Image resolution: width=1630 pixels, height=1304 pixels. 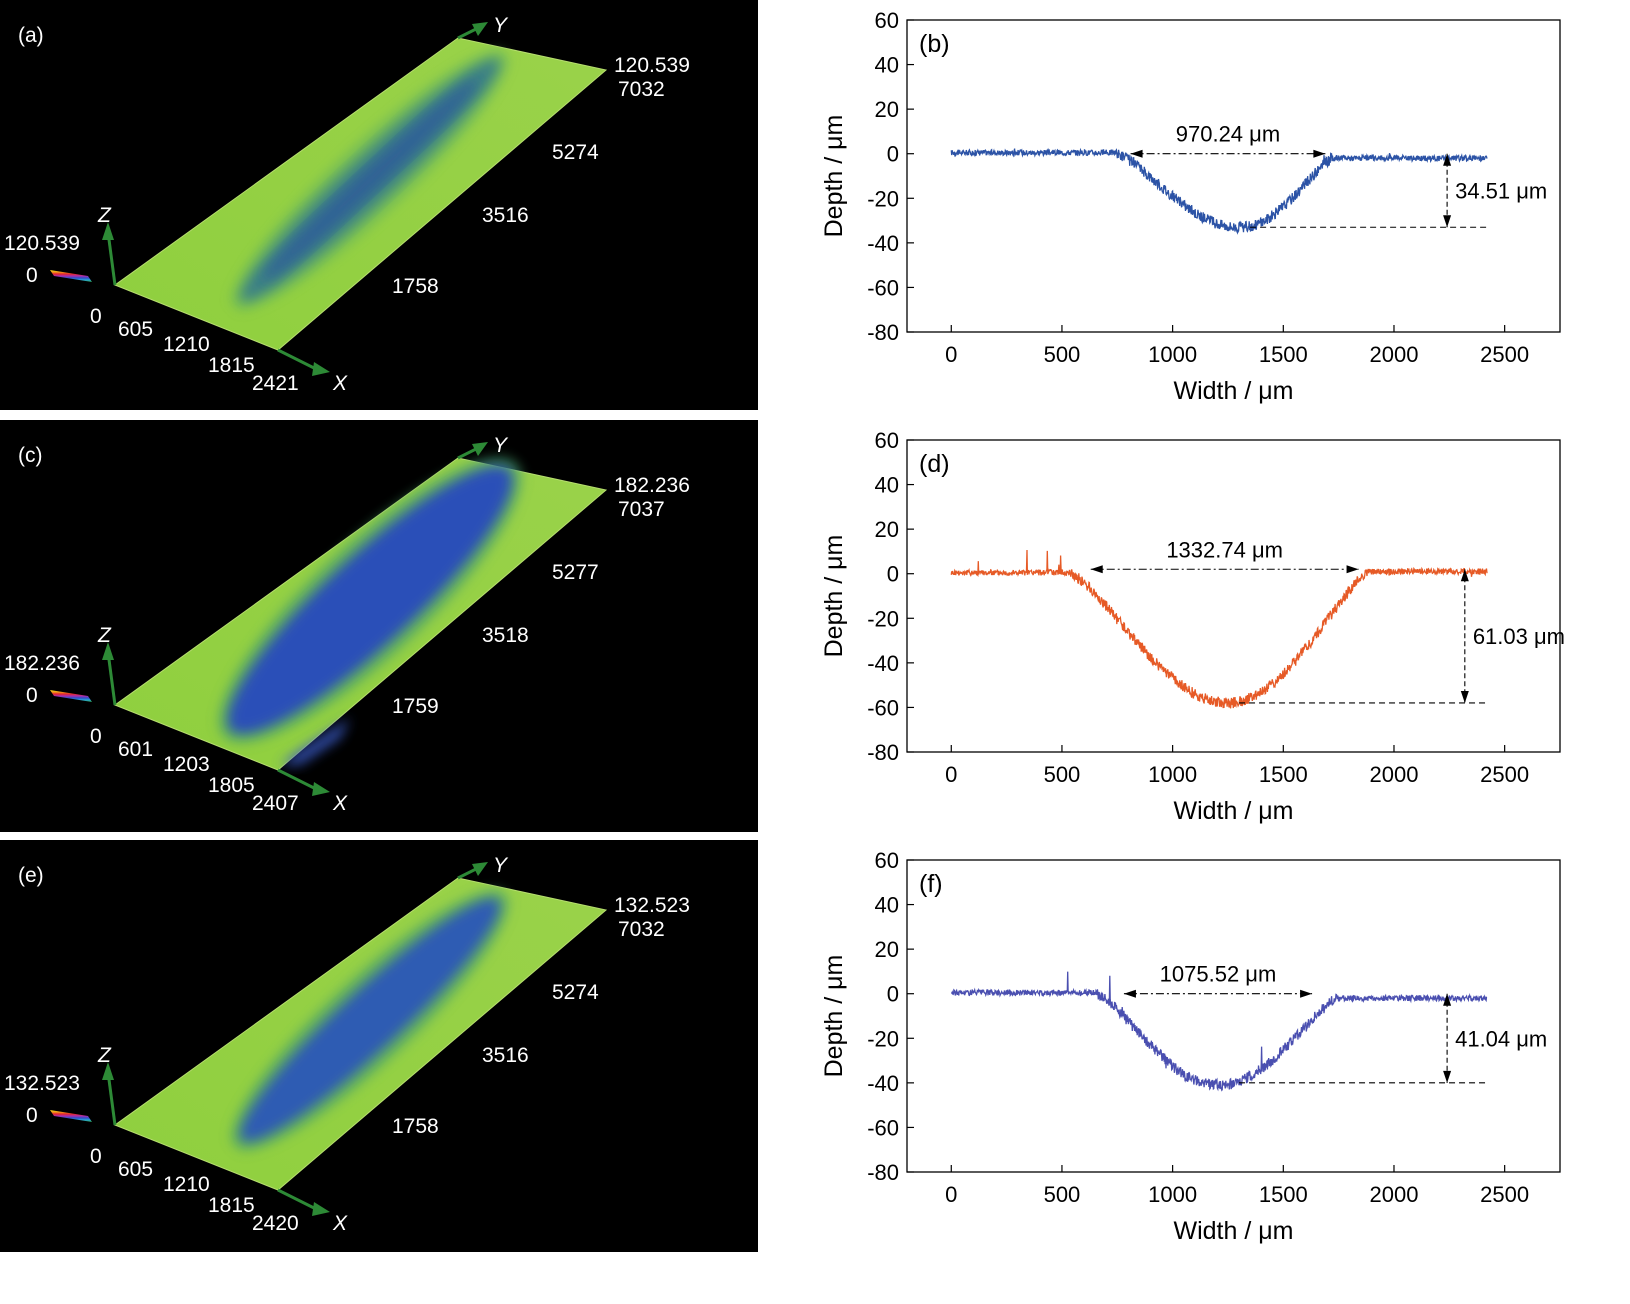 What do you see at coordinates (1519, 636) in the screenshot?
I see `depth-annotation: 61.03 μm` at bounding box center [1519, 636].